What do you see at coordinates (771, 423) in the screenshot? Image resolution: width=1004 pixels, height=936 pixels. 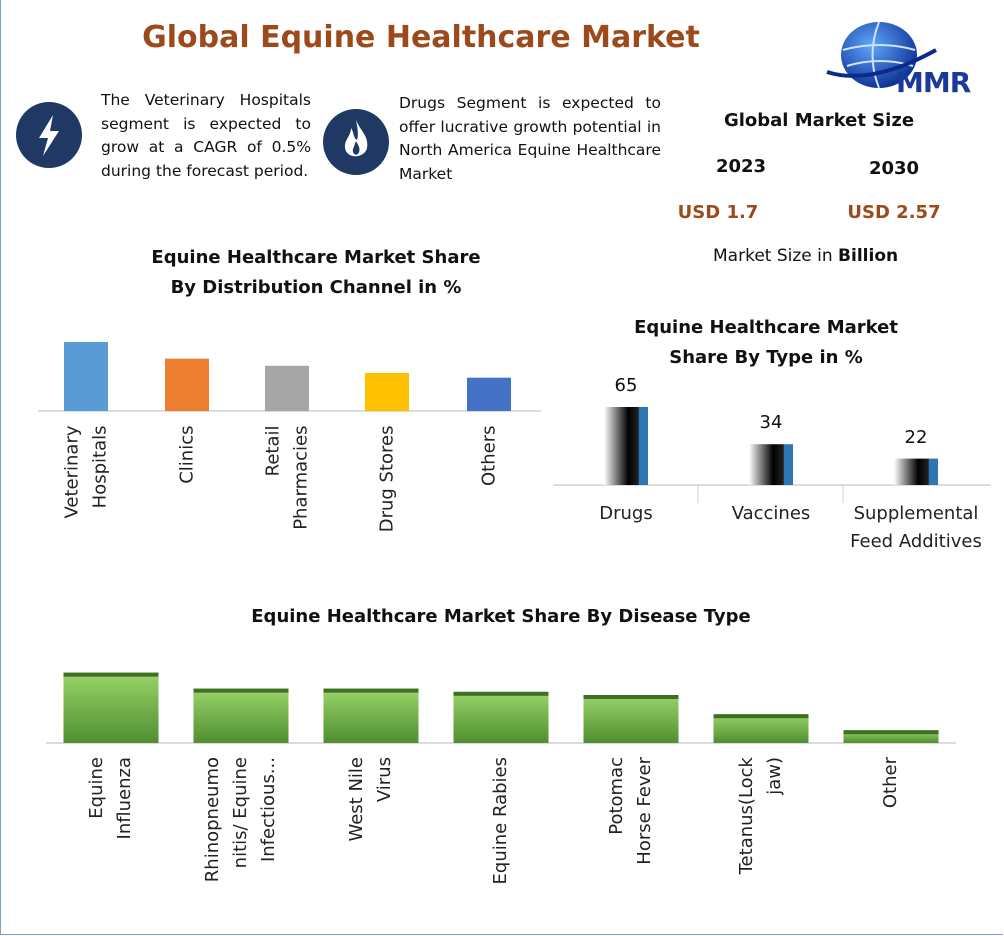 I see `value-label: 34` at bounding box center [771, 423].